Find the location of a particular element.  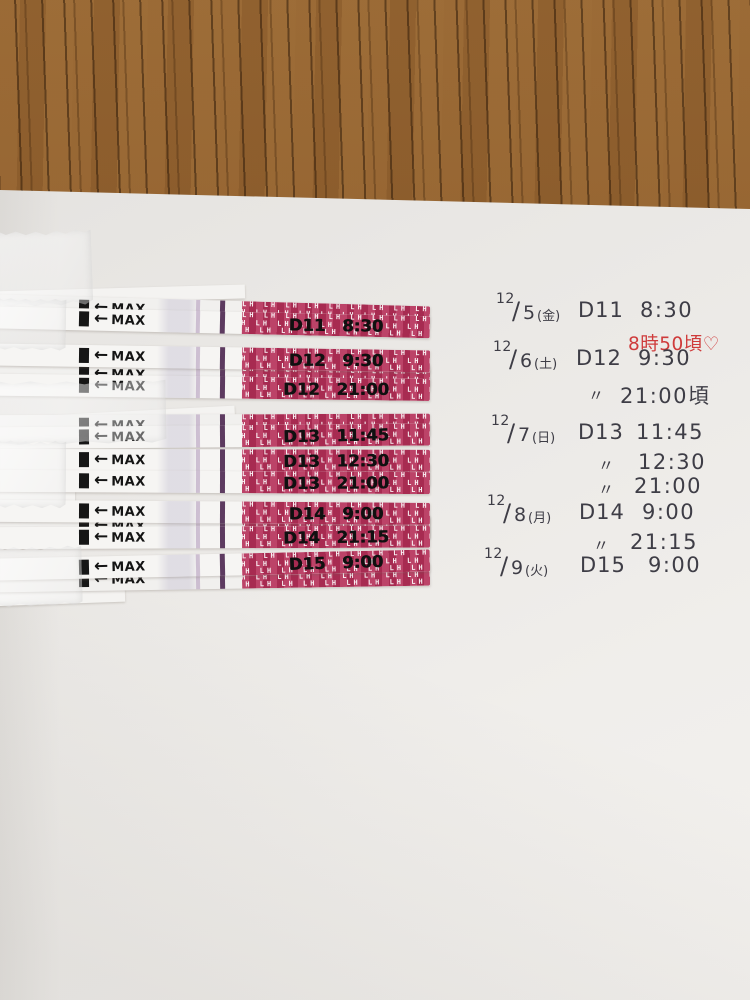

strip-handwritten-label: D13 11:45 is located at coordinates (336, 435).